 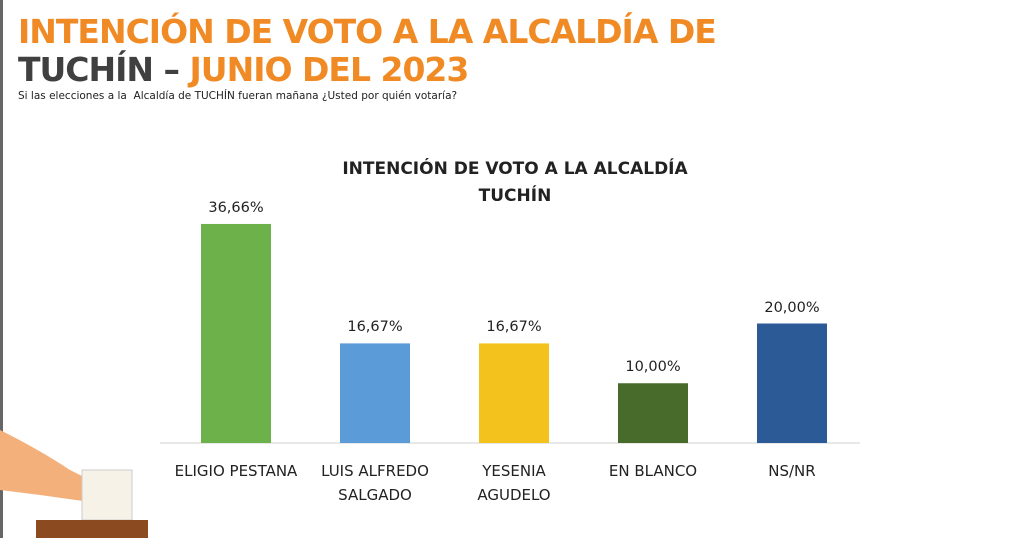 I want to click on title-line: TUCHÍN – JUNIO DEL 2023, so click(x=244, y=69).